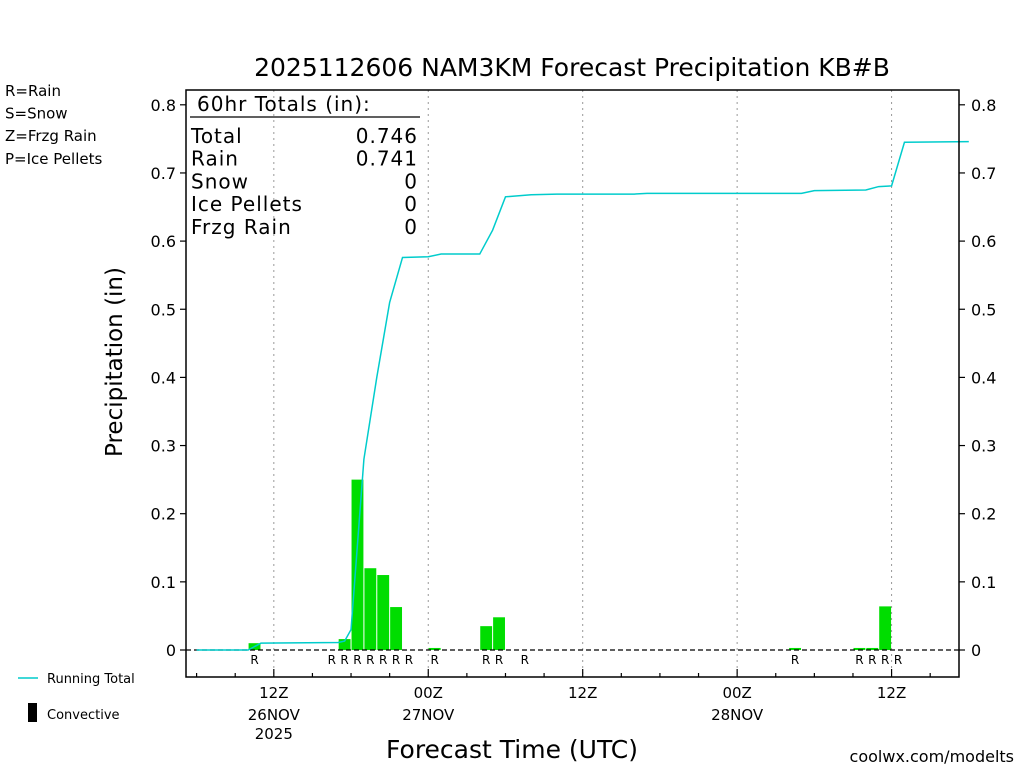  Describe the element at coordinates (983, 514) in the screenshot. I see `y-tick-label-right: 0.2` at that location.